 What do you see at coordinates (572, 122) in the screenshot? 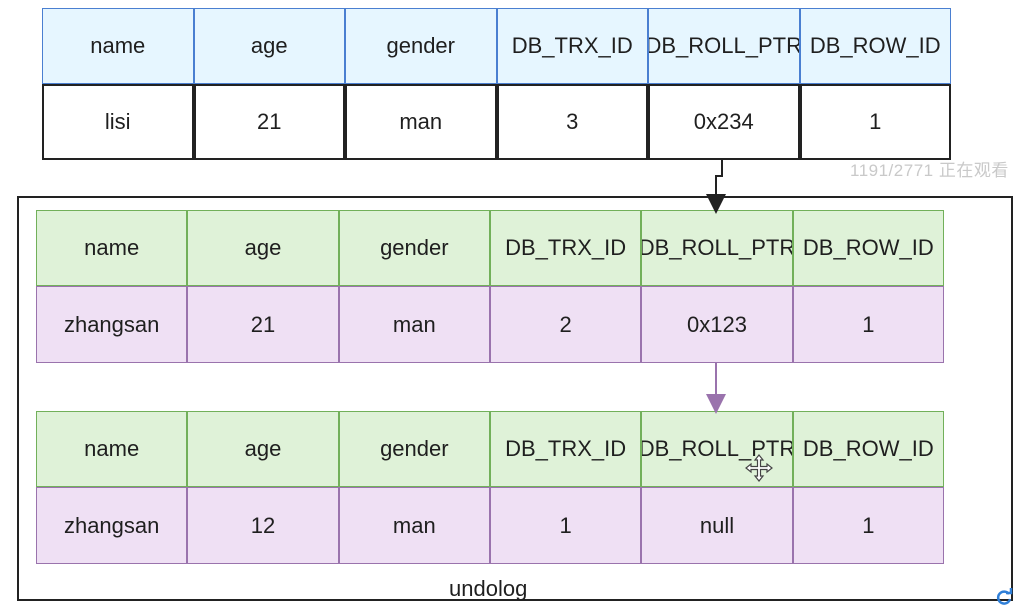
I see `current-value-db-trx-id: 3` at bounding box center [572, 122].